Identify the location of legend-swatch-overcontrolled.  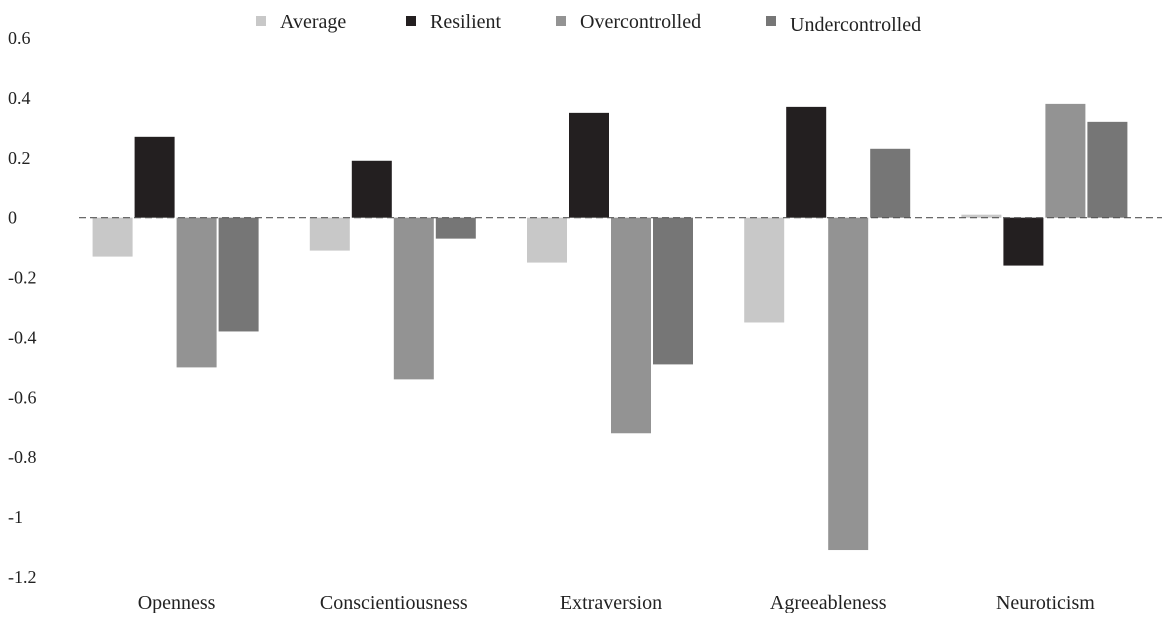
(561, 21).